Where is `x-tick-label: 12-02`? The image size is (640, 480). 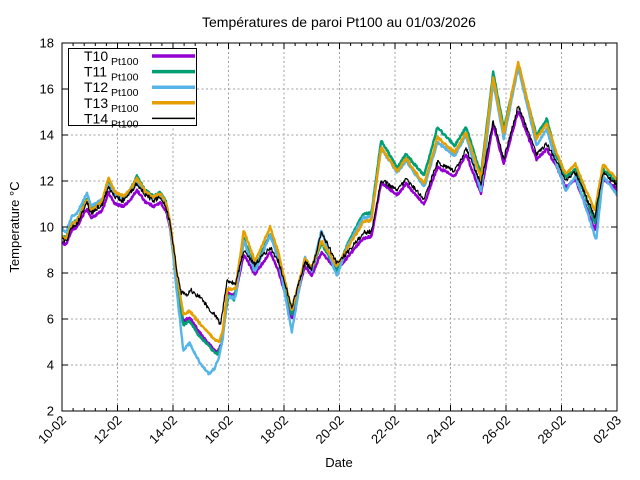
x-tick-label: 12-02 is located at coordinates (108, 430).